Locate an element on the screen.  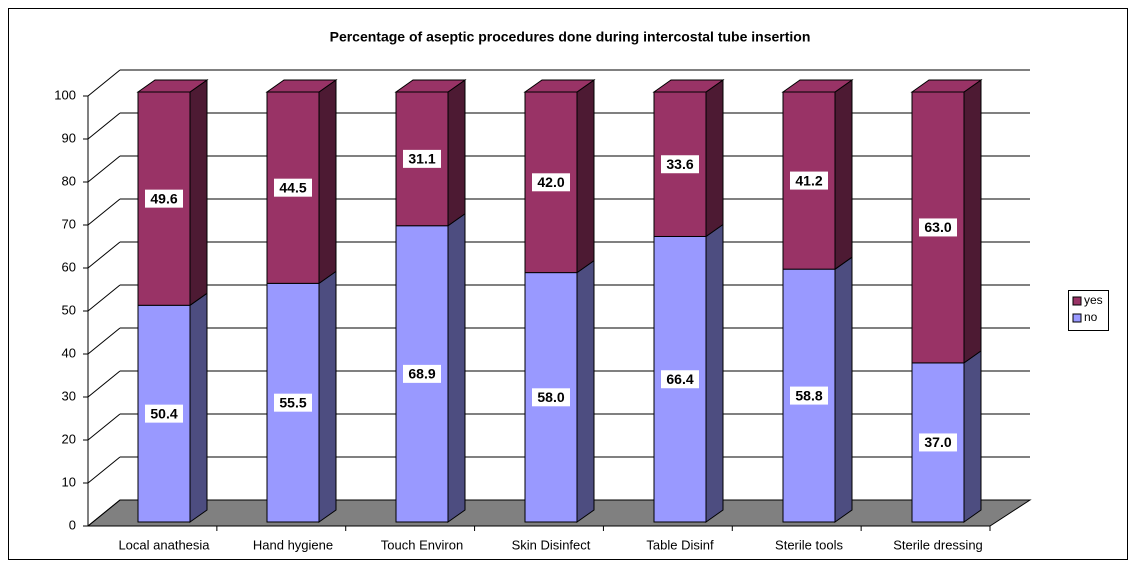
legend-label: yes is located at coordinates (1093, 300).